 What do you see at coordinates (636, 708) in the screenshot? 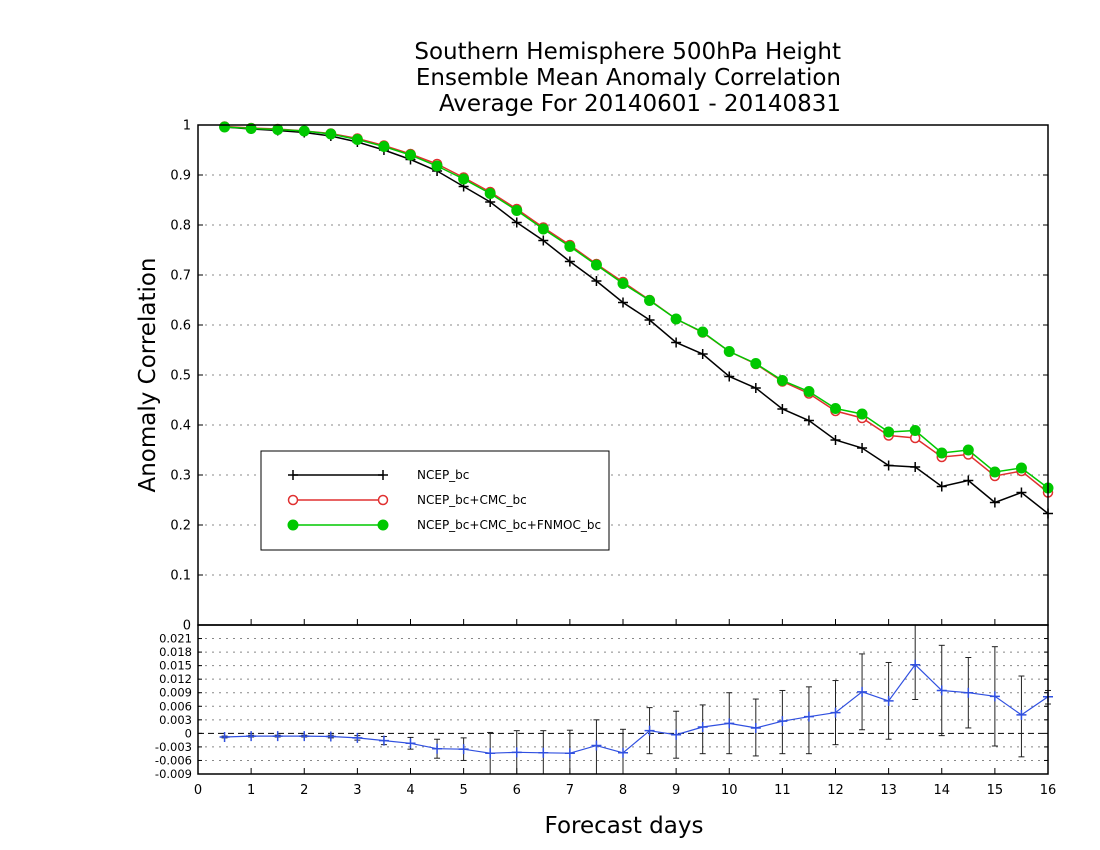
I see `difference-line` at bounding box center [636, 708].